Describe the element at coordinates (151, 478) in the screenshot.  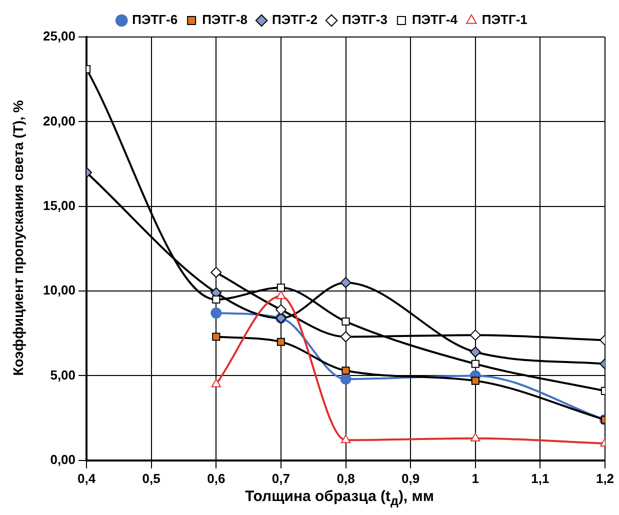
I see `x-tick-label: 0,5` at that location.